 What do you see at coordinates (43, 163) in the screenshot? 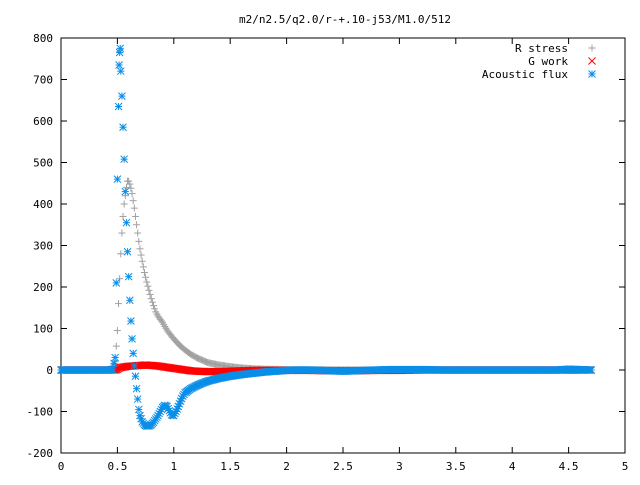
I see `y-tick-label: 500` at bounding box center [43, 163].